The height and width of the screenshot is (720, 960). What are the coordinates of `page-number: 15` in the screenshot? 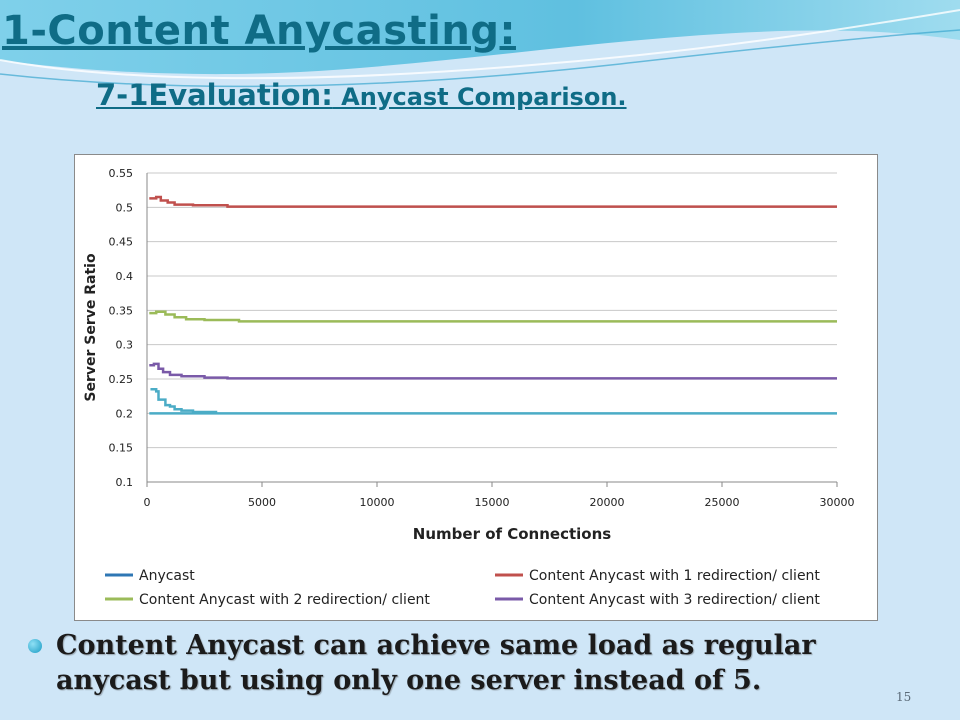 It's located at (904, 697).